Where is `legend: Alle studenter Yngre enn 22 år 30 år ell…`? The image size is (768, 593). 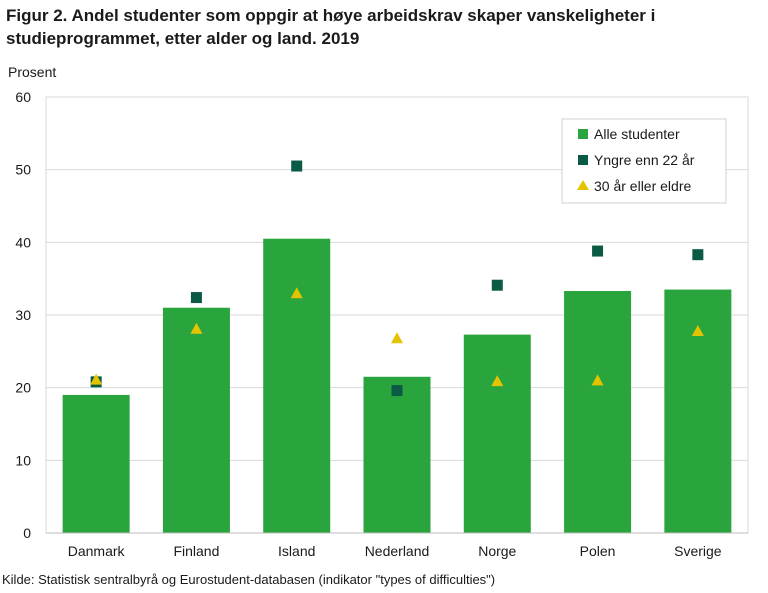
legend: Alle studenter Yngre enn 22 år 30 år ell… is located at coordinates (644, 161).